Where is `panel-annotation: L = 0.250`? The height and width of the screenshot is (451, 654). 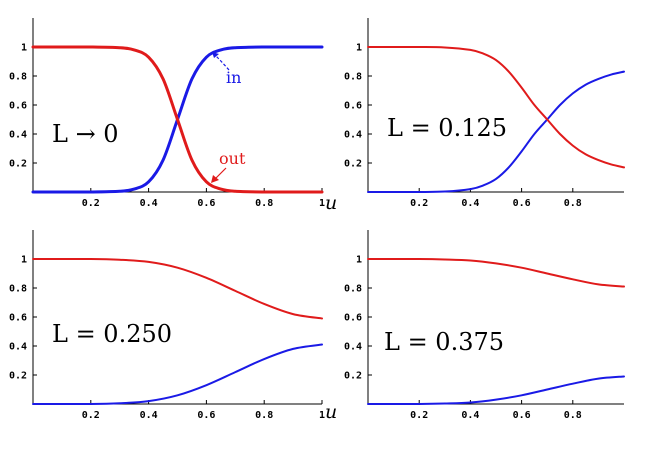
panel-annotation: L = 0.250 is located at coordinates (112, 334).